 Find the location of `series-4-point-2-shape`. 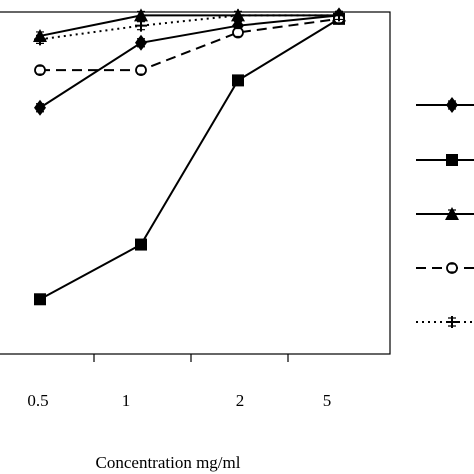

series-4-point-2-shape is located at coordinates (141, 70).